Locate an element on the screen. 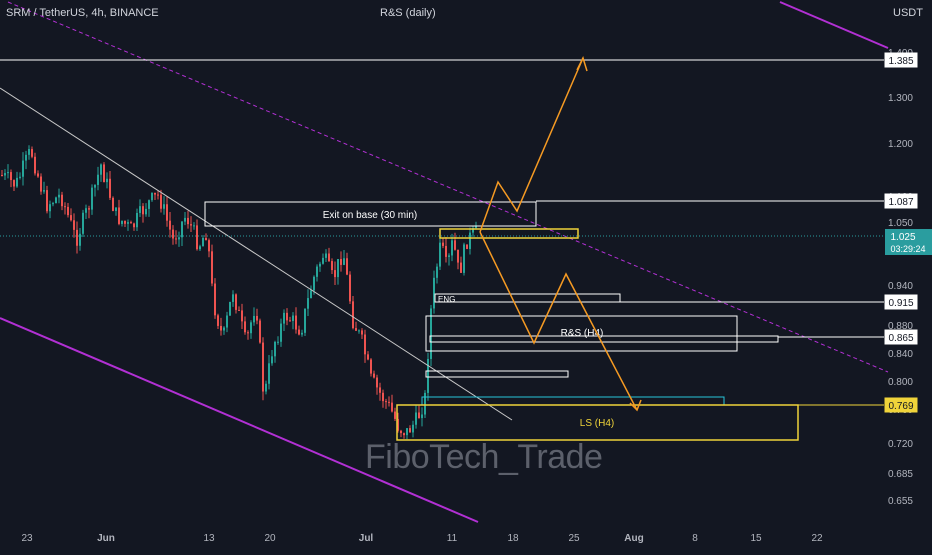 This screenshot has height=555, width=932. time-tick-label: 22 is located at coordinates (817, 538).